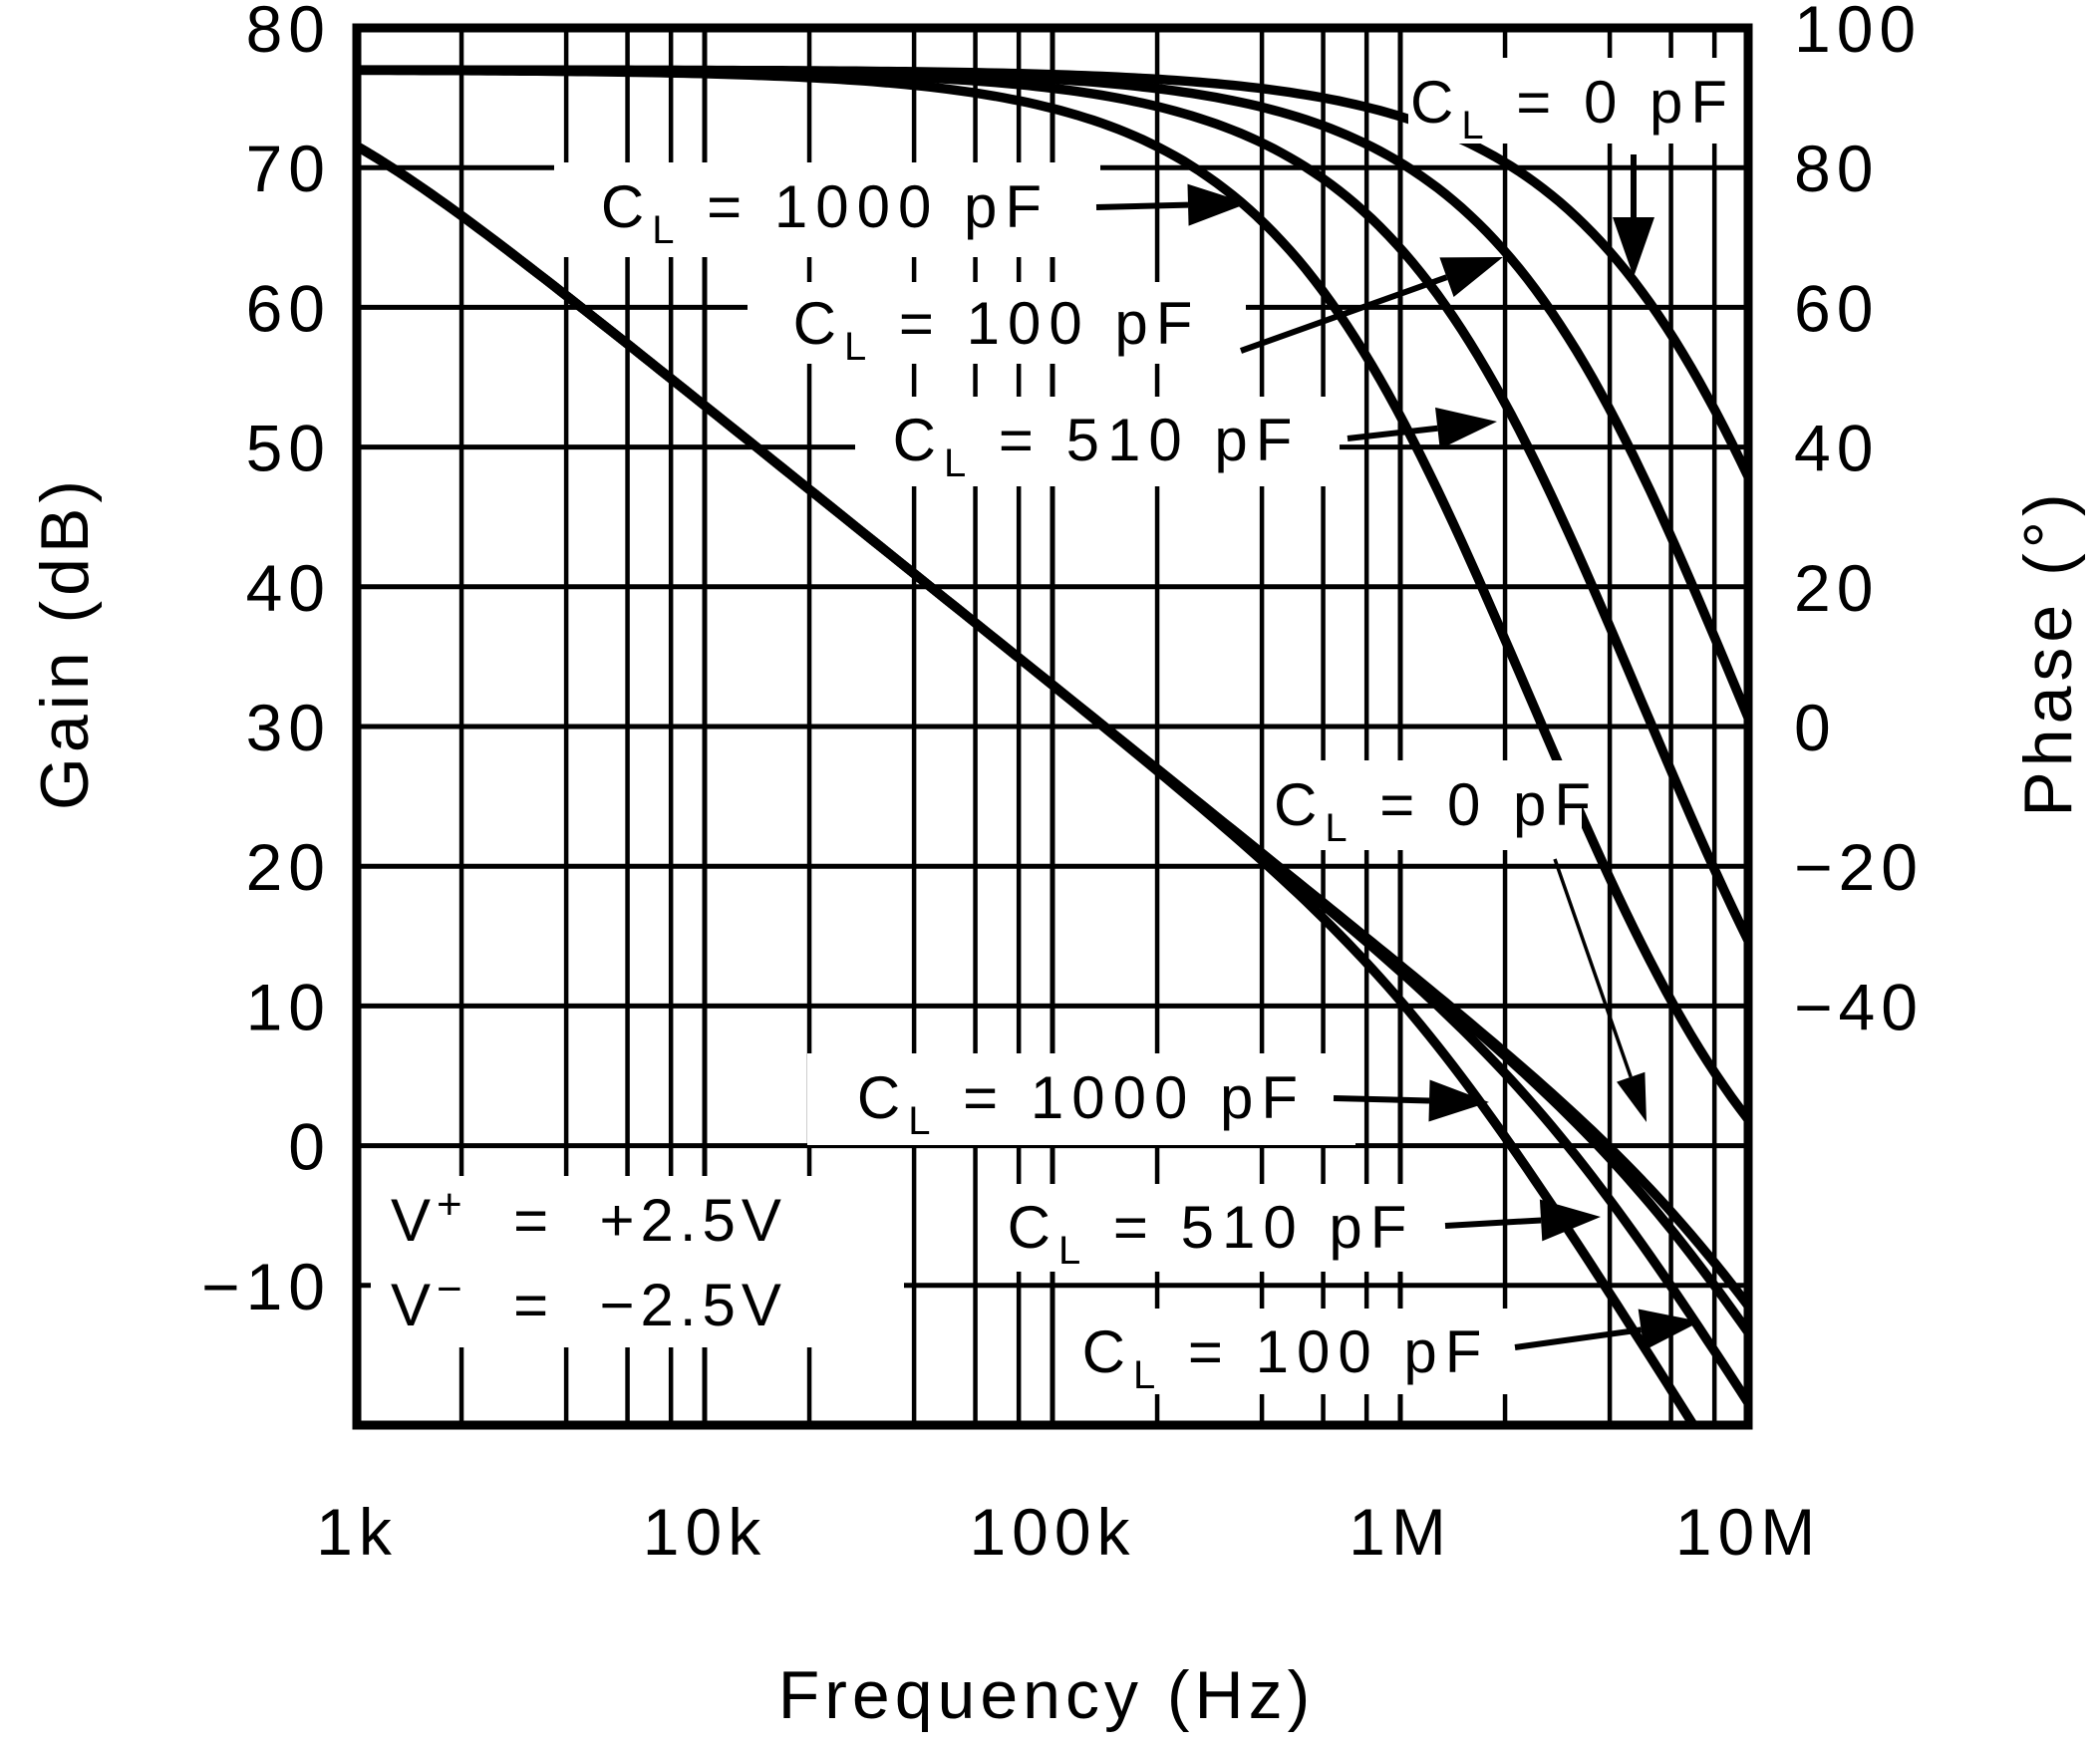 The width and height of the screenshot is (2100, 1751). What do you see at coordinates (289, 588) in the screenshot?
I see `gain-tick-label: 40` at bounding box center [289, 588].